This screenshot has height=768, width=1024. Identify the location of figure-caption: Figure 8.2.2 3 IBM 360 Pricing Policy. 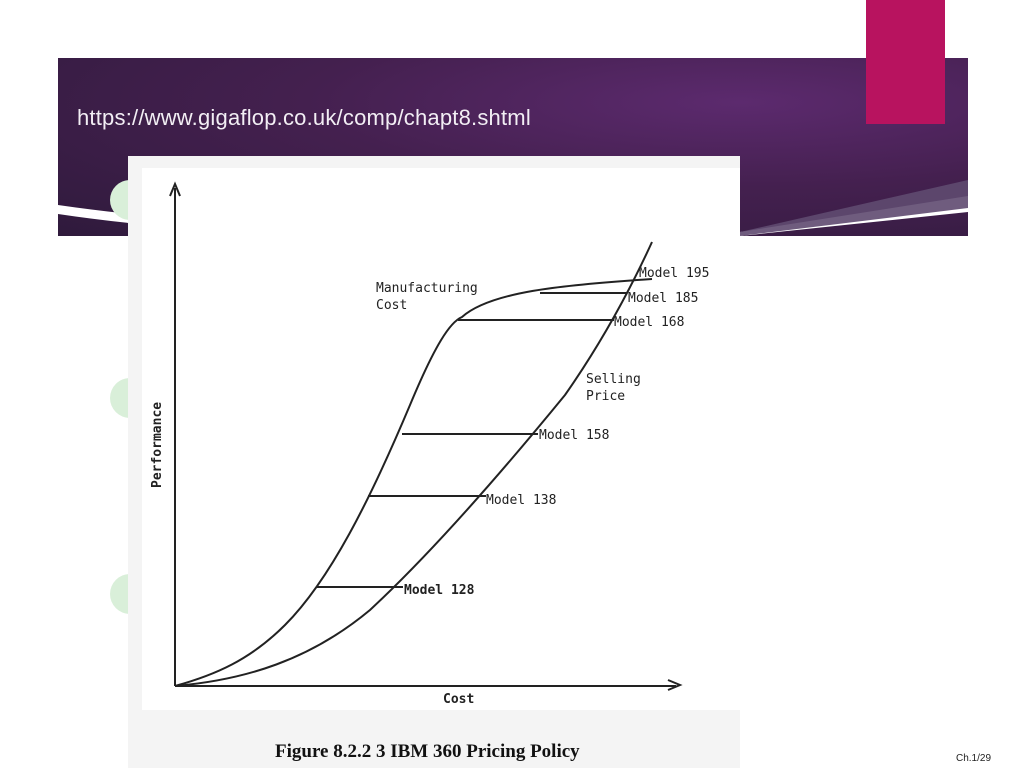
(427, 751).